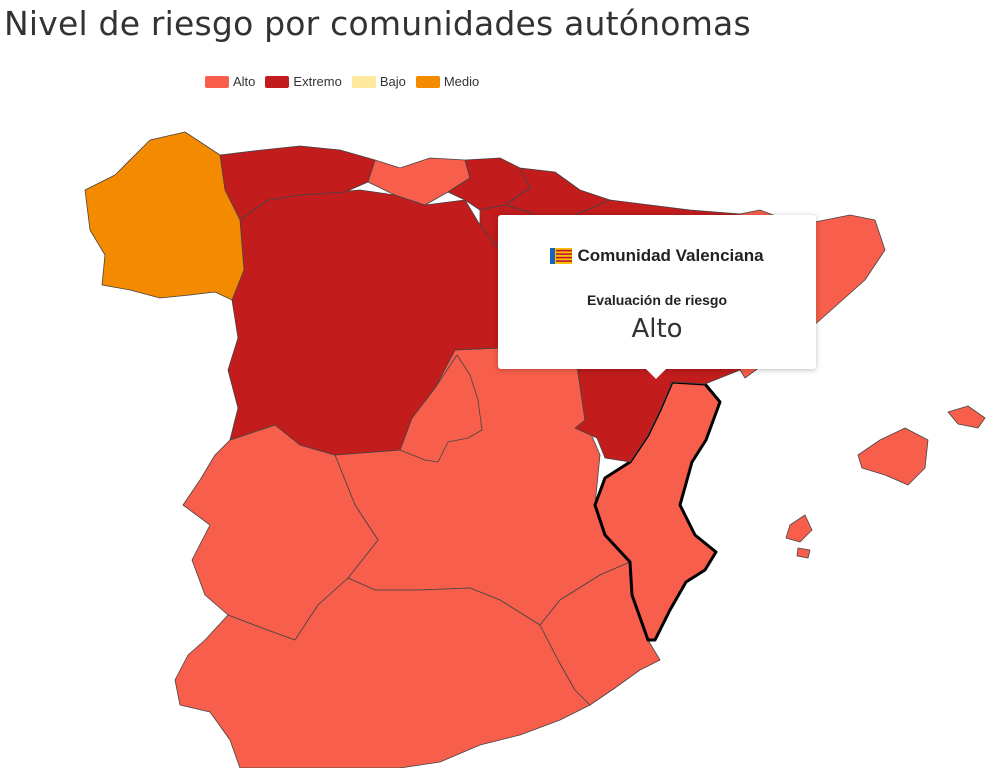 This screenshot has height=768, width=993. What do you see at coordinates (363, 81) in the screenshot?
I see `legend-swatch-bajo` at bounding box center [363, 81].